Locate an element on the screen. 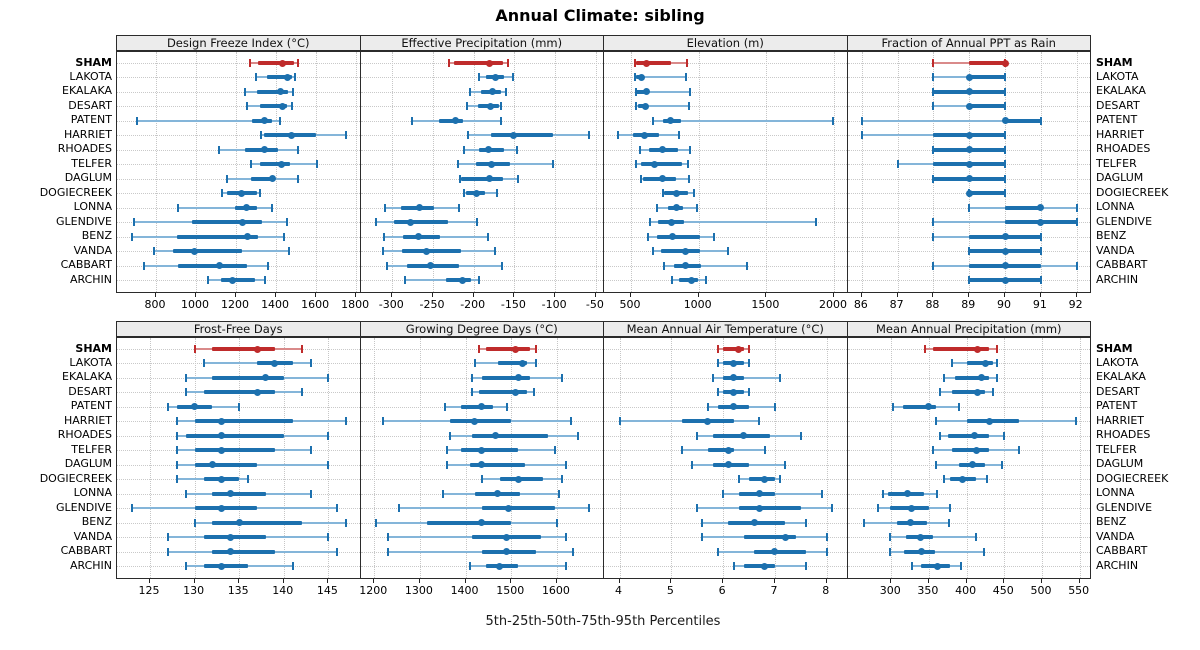 The height and width of the screenshot is (650, 1200). panel-header: Mean Annual Precipitation (mm) is located at coordinates (968, 329).